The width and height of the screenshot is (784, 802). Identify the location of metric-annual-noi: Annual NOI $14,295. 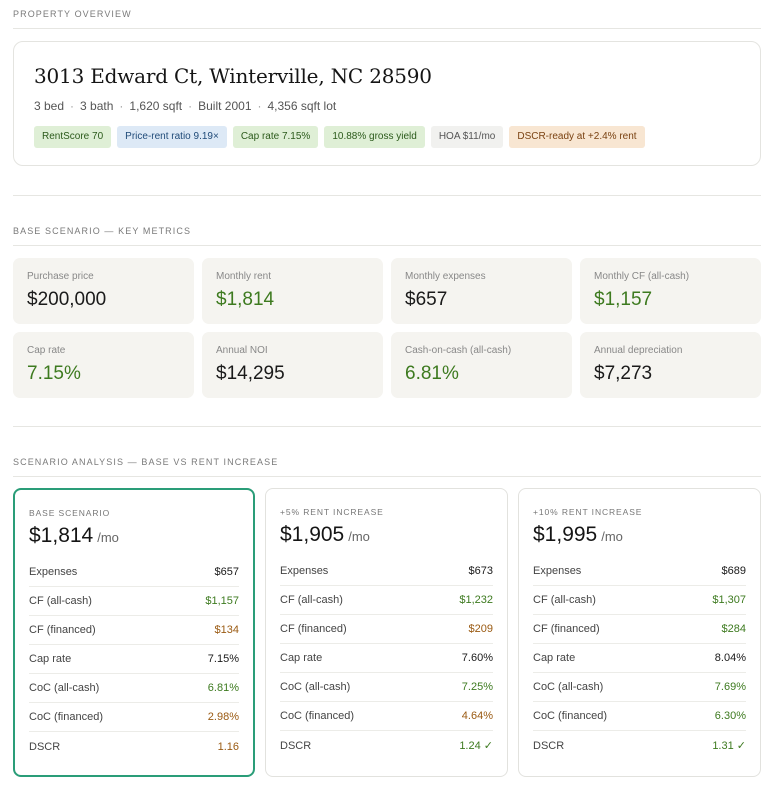
(292, 365).